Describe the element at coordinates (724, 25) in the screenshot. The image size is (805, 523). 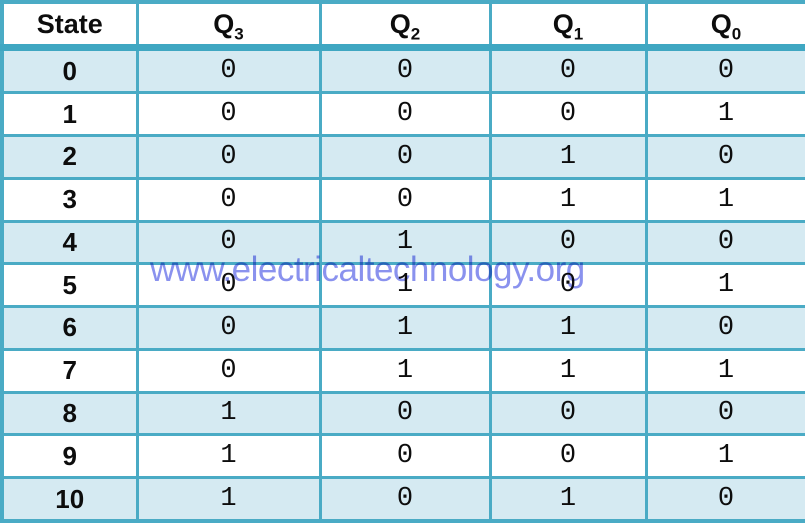
I see `header-q0: Q0` at that location.